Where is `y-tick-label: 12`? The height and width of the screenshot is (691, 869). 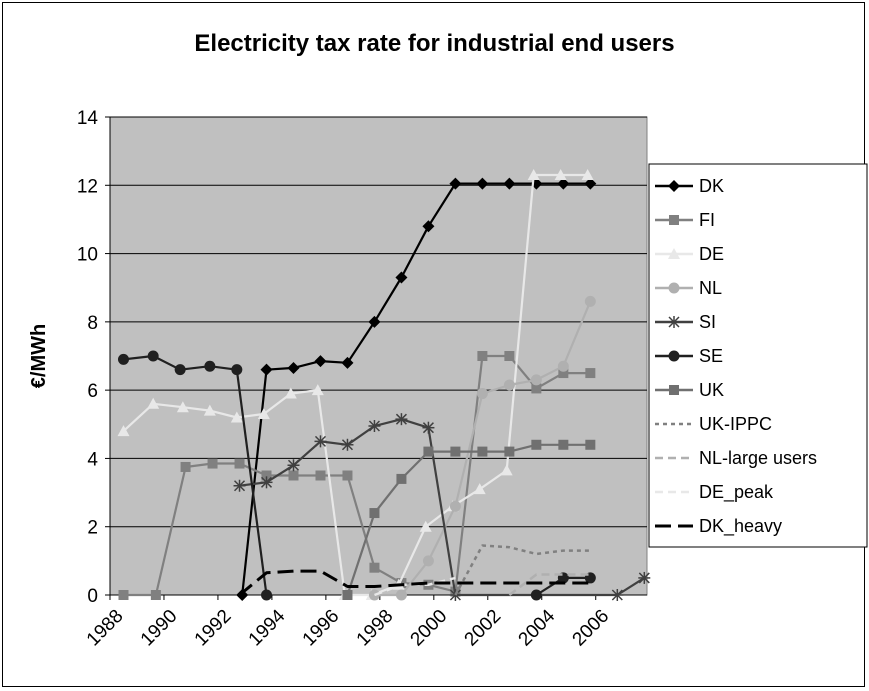 y-tick-label: 12 is located at coordinates (87, 186).